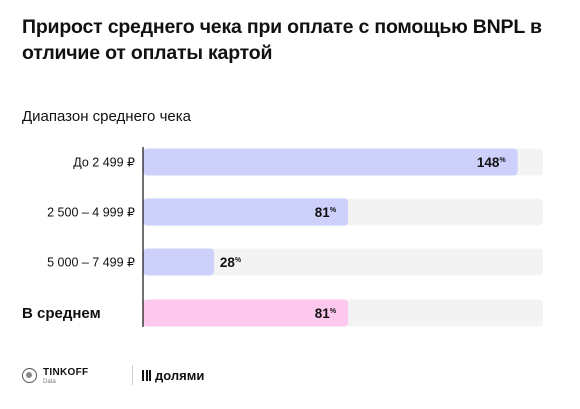 This screenshot has width=580, height=409. I want to click on footer: TINKOFF Data долями, so click(172, 376).